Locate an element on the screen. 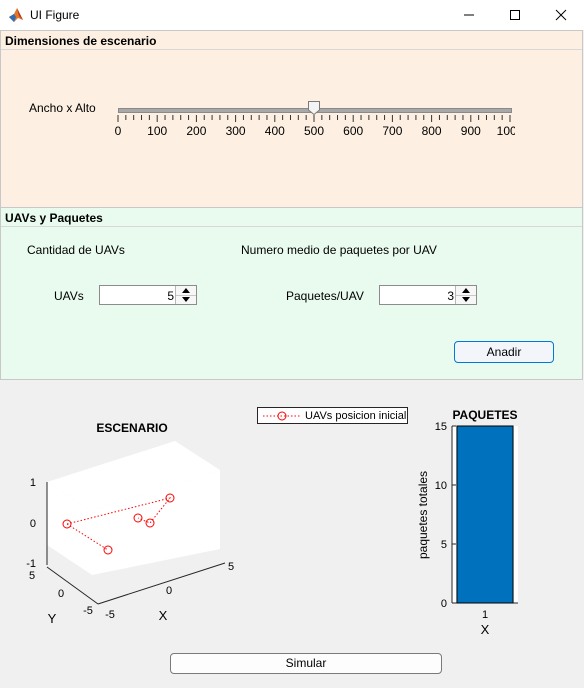 The width and height of the screenshot is (584, 688). y-axis-line is located at coordinates (72, 585).